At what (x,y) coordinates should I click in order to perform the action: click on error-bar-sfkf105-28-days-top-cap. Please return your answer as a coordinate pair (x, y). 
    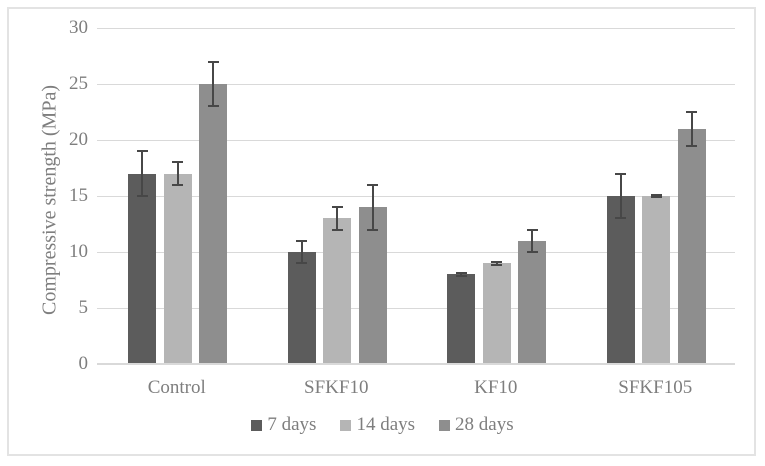
    Looking at the image, I should click on (691, 112).